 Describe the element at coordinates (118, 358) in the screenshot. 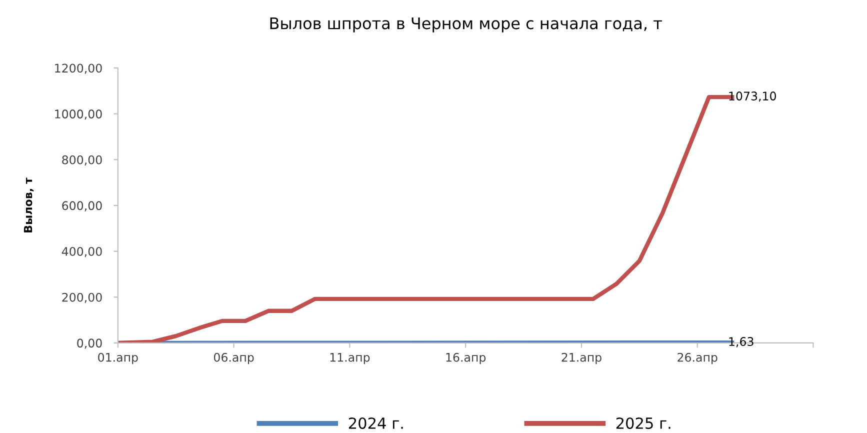

I see `x-tick-label: 01.апр` at that location.